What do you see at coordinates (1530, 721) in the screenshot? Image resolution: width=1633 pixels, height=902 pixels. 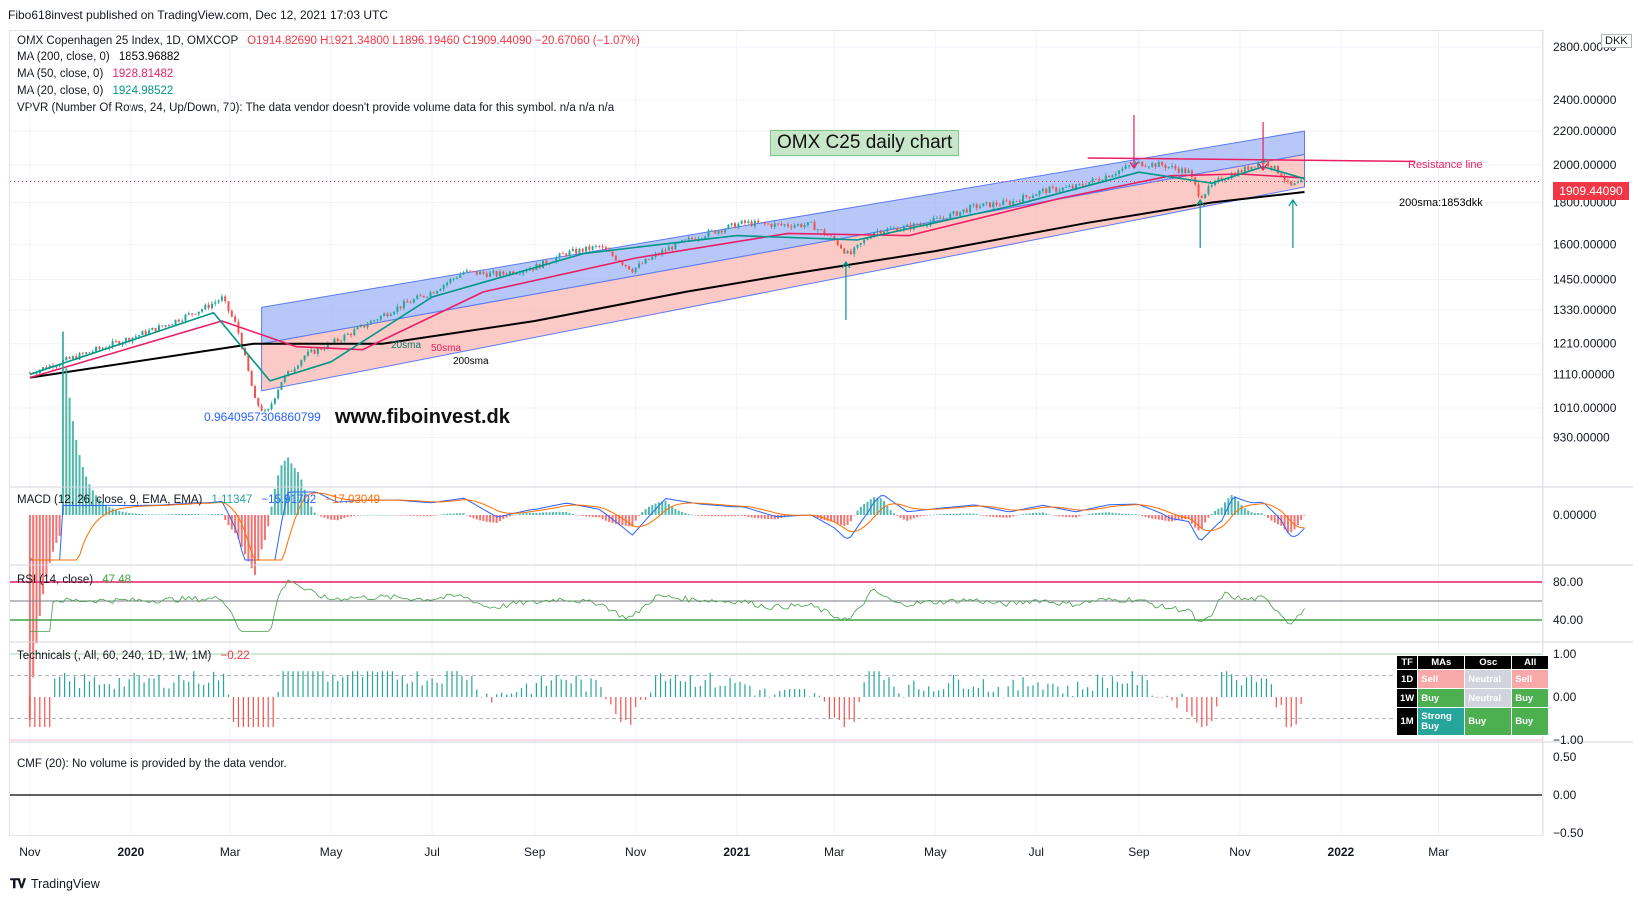 I see `tech-row-all: Buy` at bounding box center [1530, 721].